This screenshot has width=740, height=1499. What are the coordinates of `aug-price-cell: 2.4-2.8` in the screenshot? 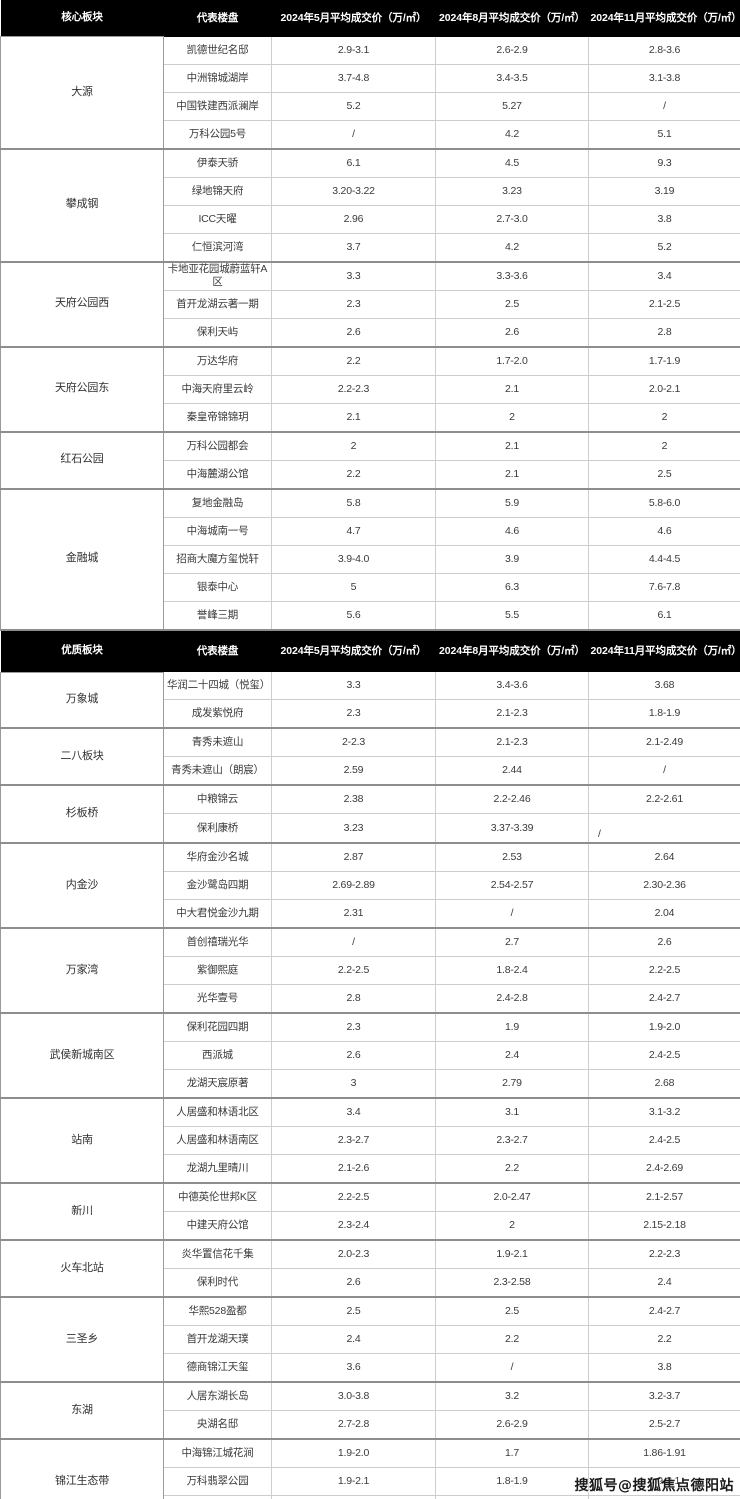 It's located at (512, 999).